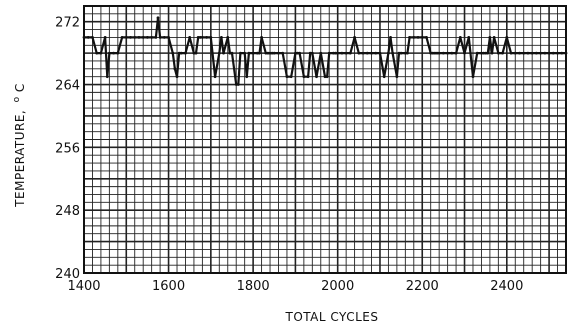 This screenshot has height=328, width=568. Describe the element at coordinates (168, 286) in the screenshot. I see `x-tick-label: 1600` at that location.